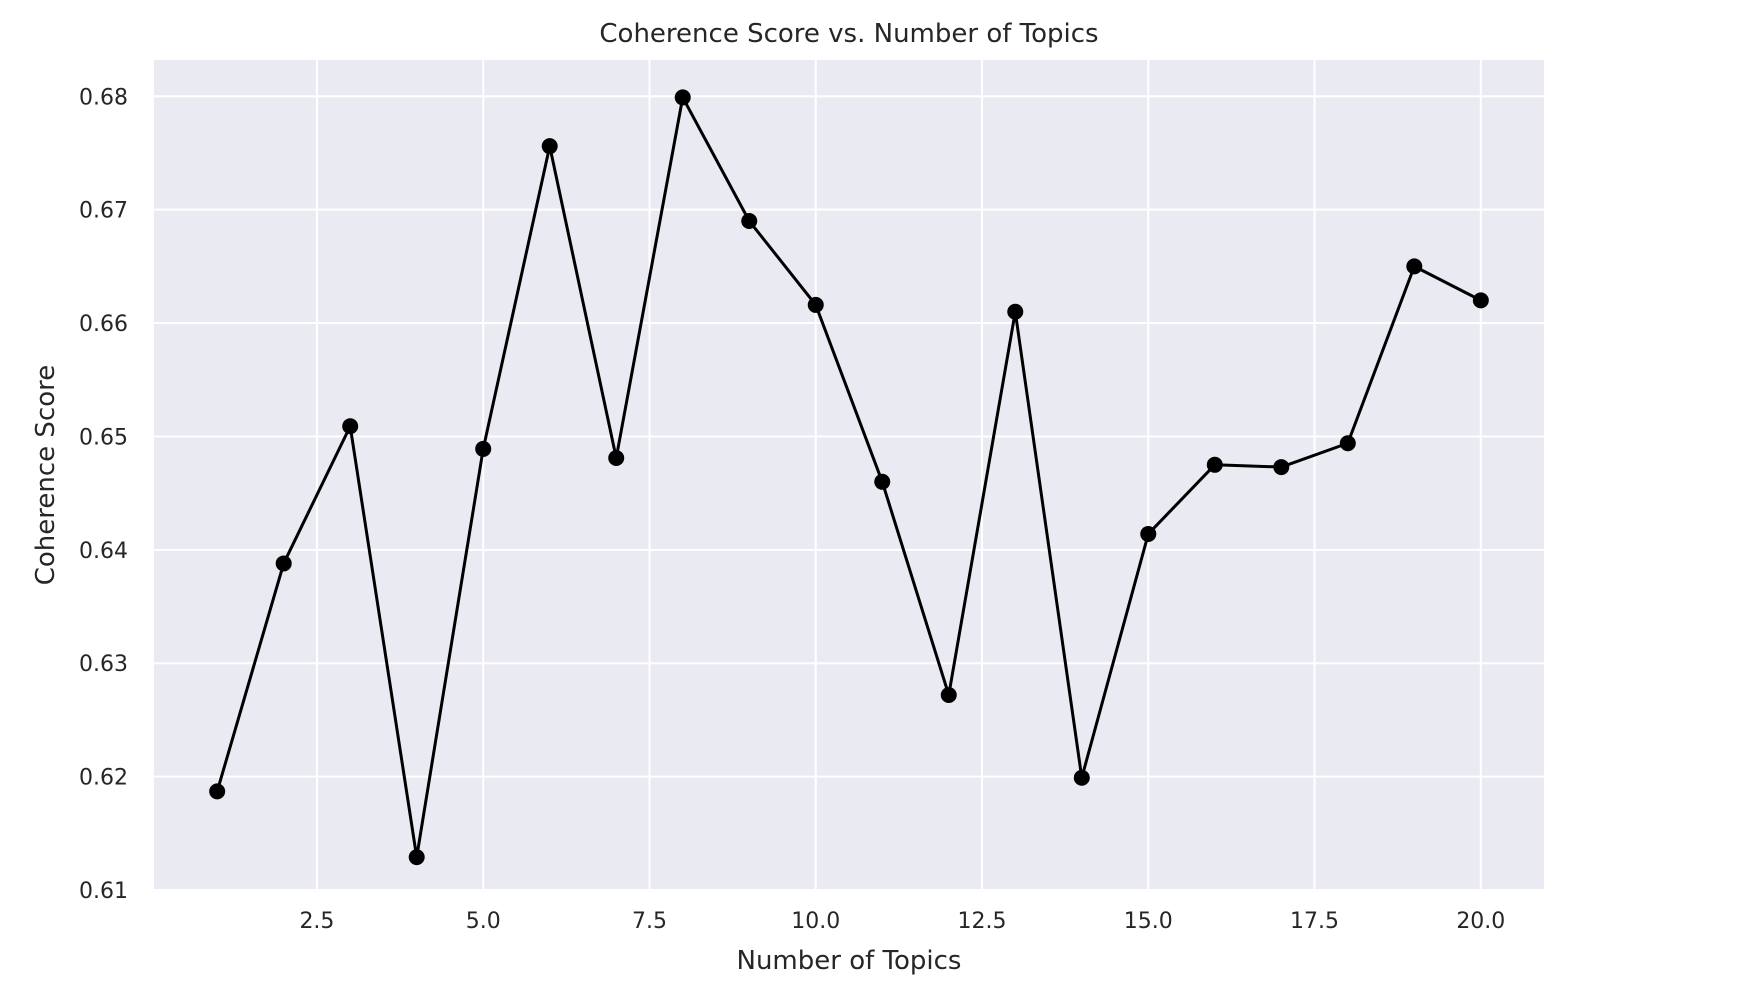 This screenshot has height=1004, width=1742. I want to click on y-tick-label: 0.65, so click(103, 437).